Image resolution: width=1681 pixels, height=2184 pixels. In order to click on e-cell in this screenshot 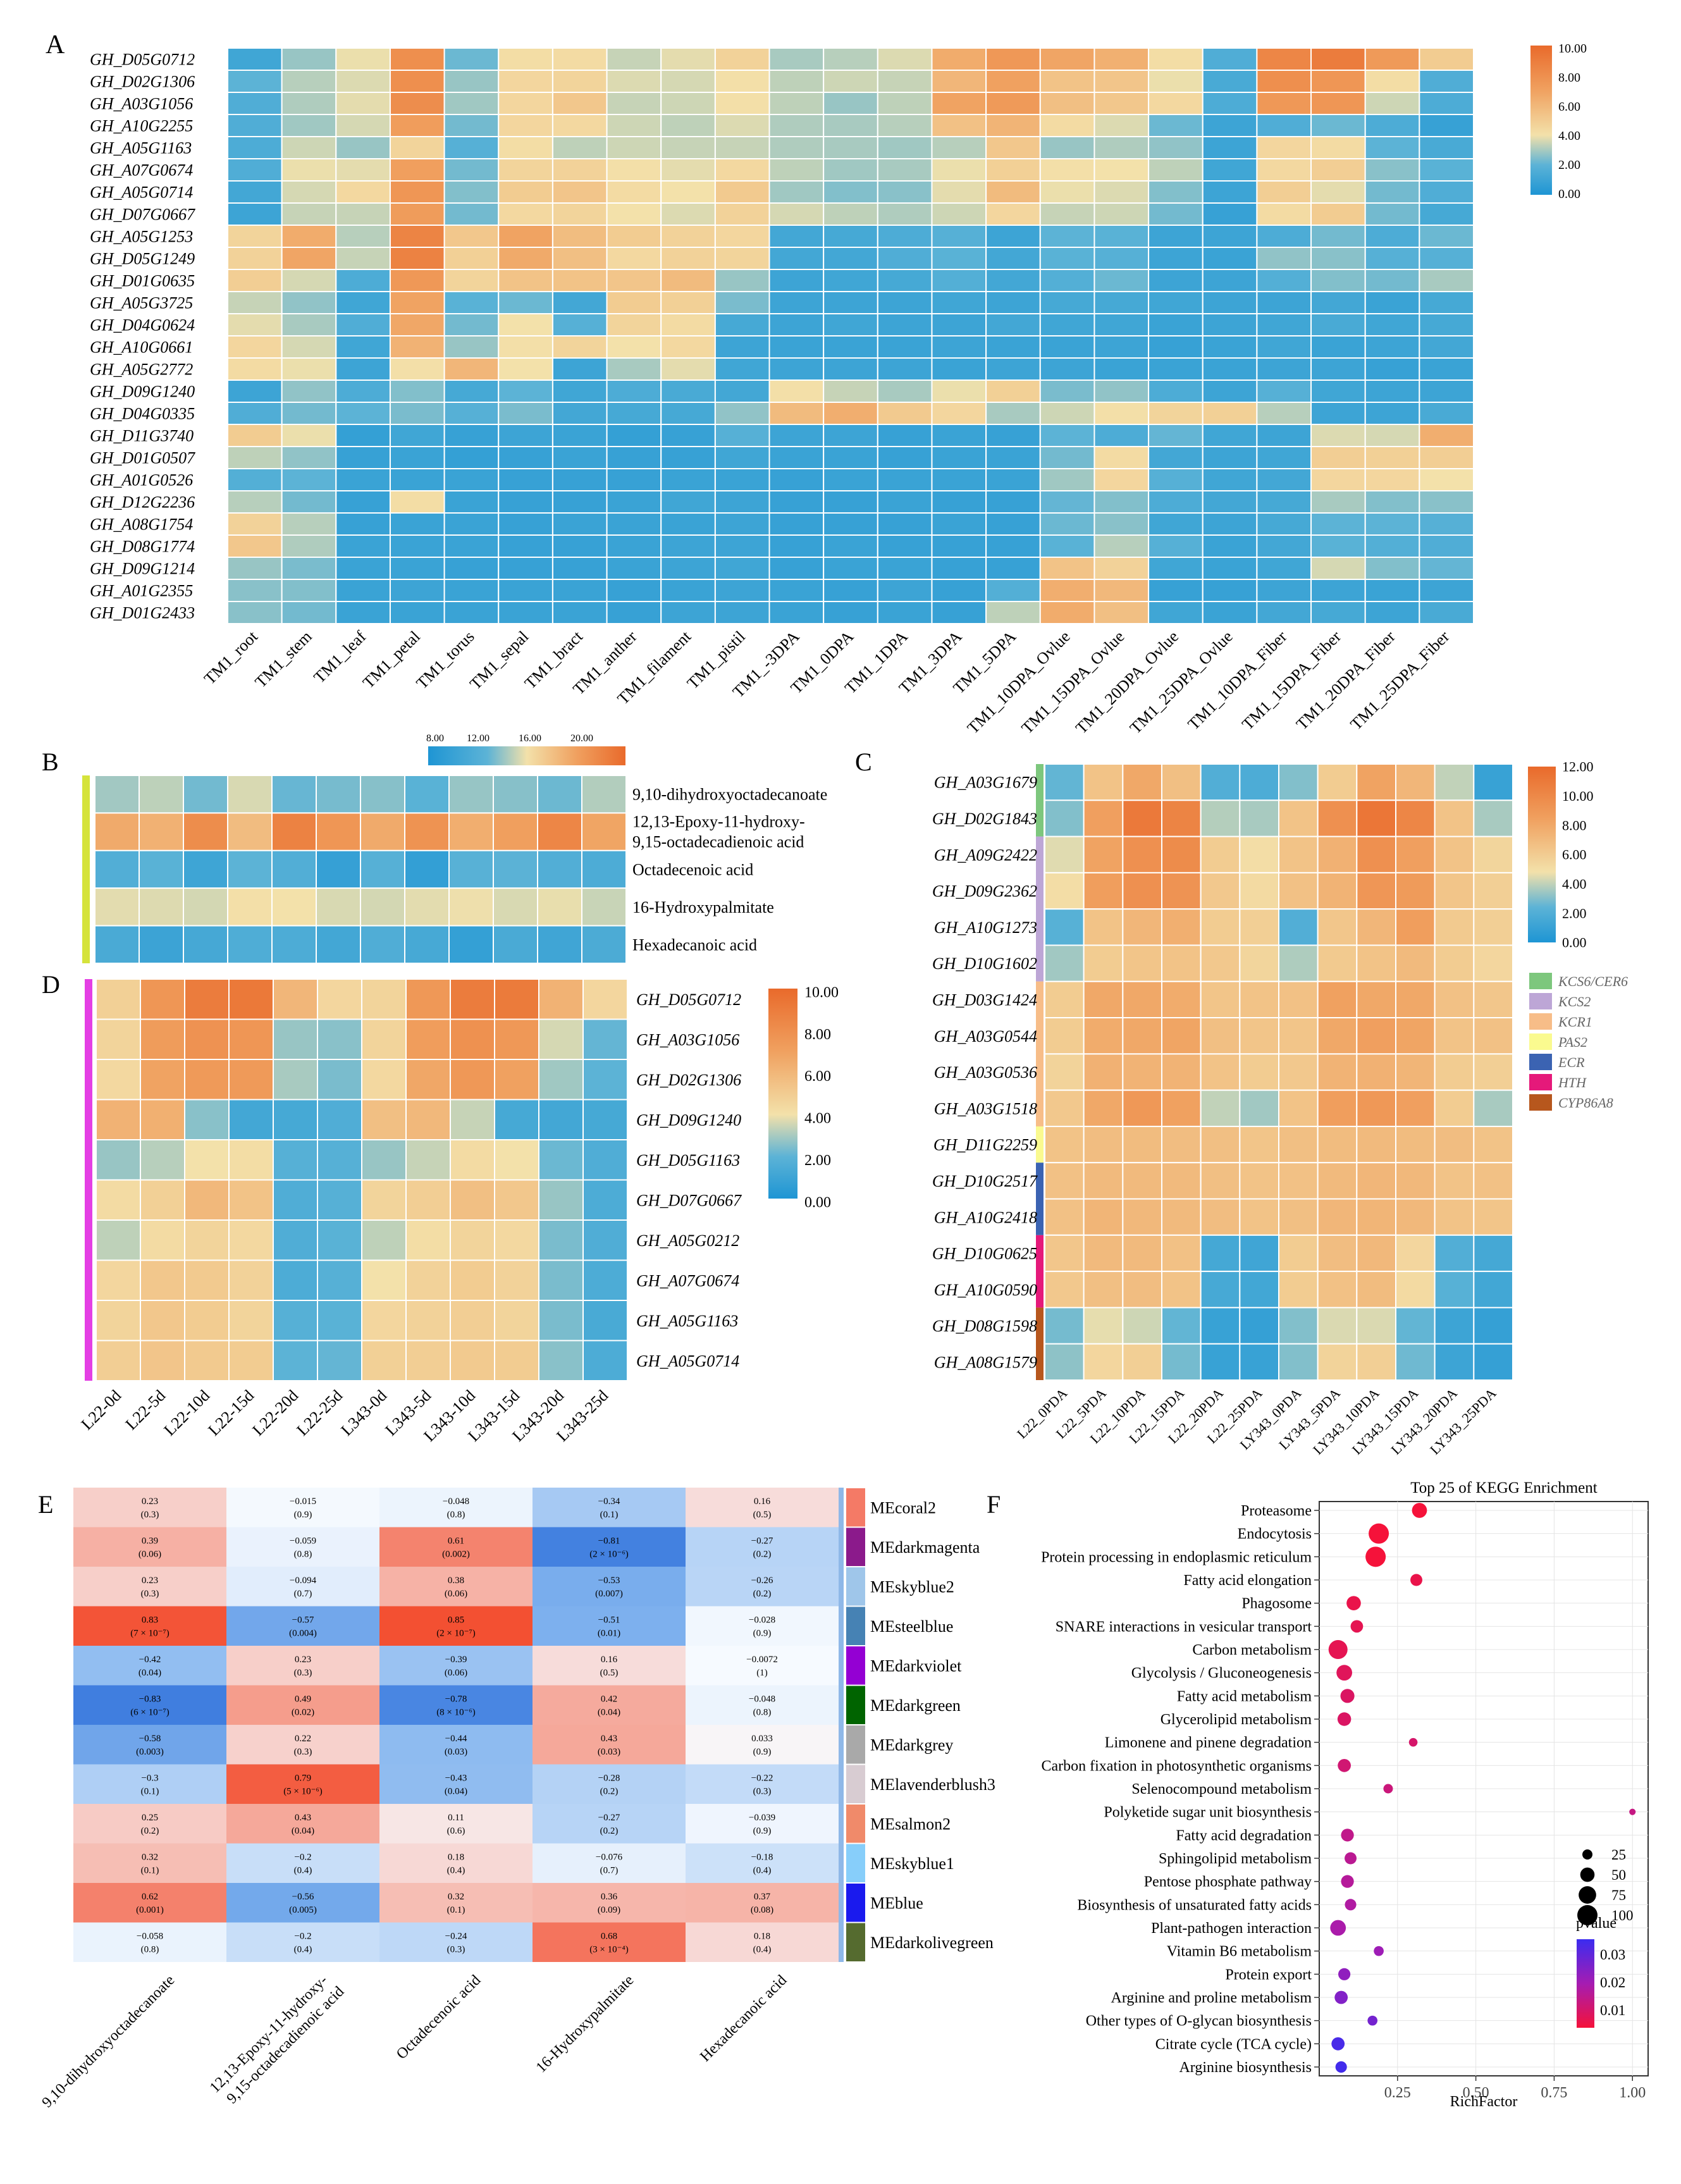, I will do `click(456, 1784)`.